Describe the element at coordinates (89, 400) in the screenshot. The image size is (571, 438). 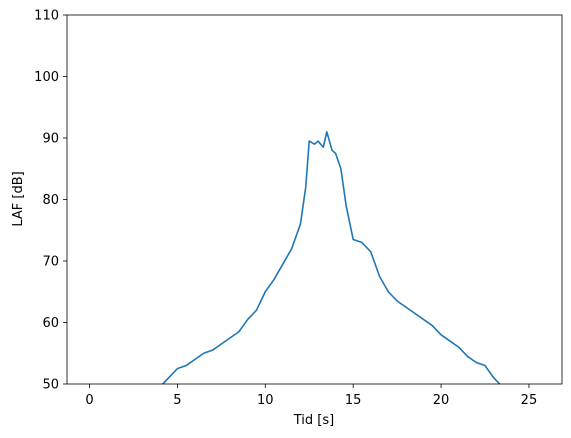
I see `x-tick-label: 0` at that location.